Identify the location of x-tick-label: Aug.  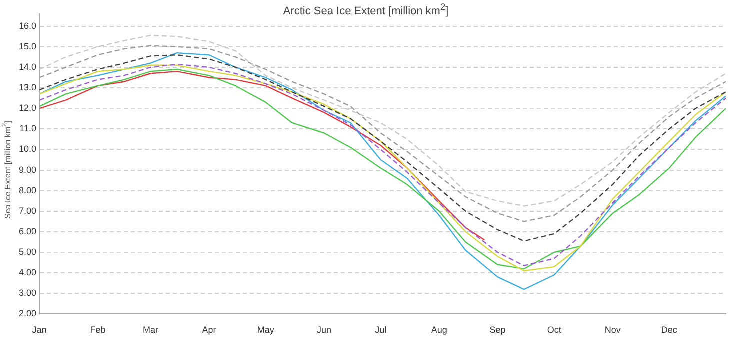
(439, 330).